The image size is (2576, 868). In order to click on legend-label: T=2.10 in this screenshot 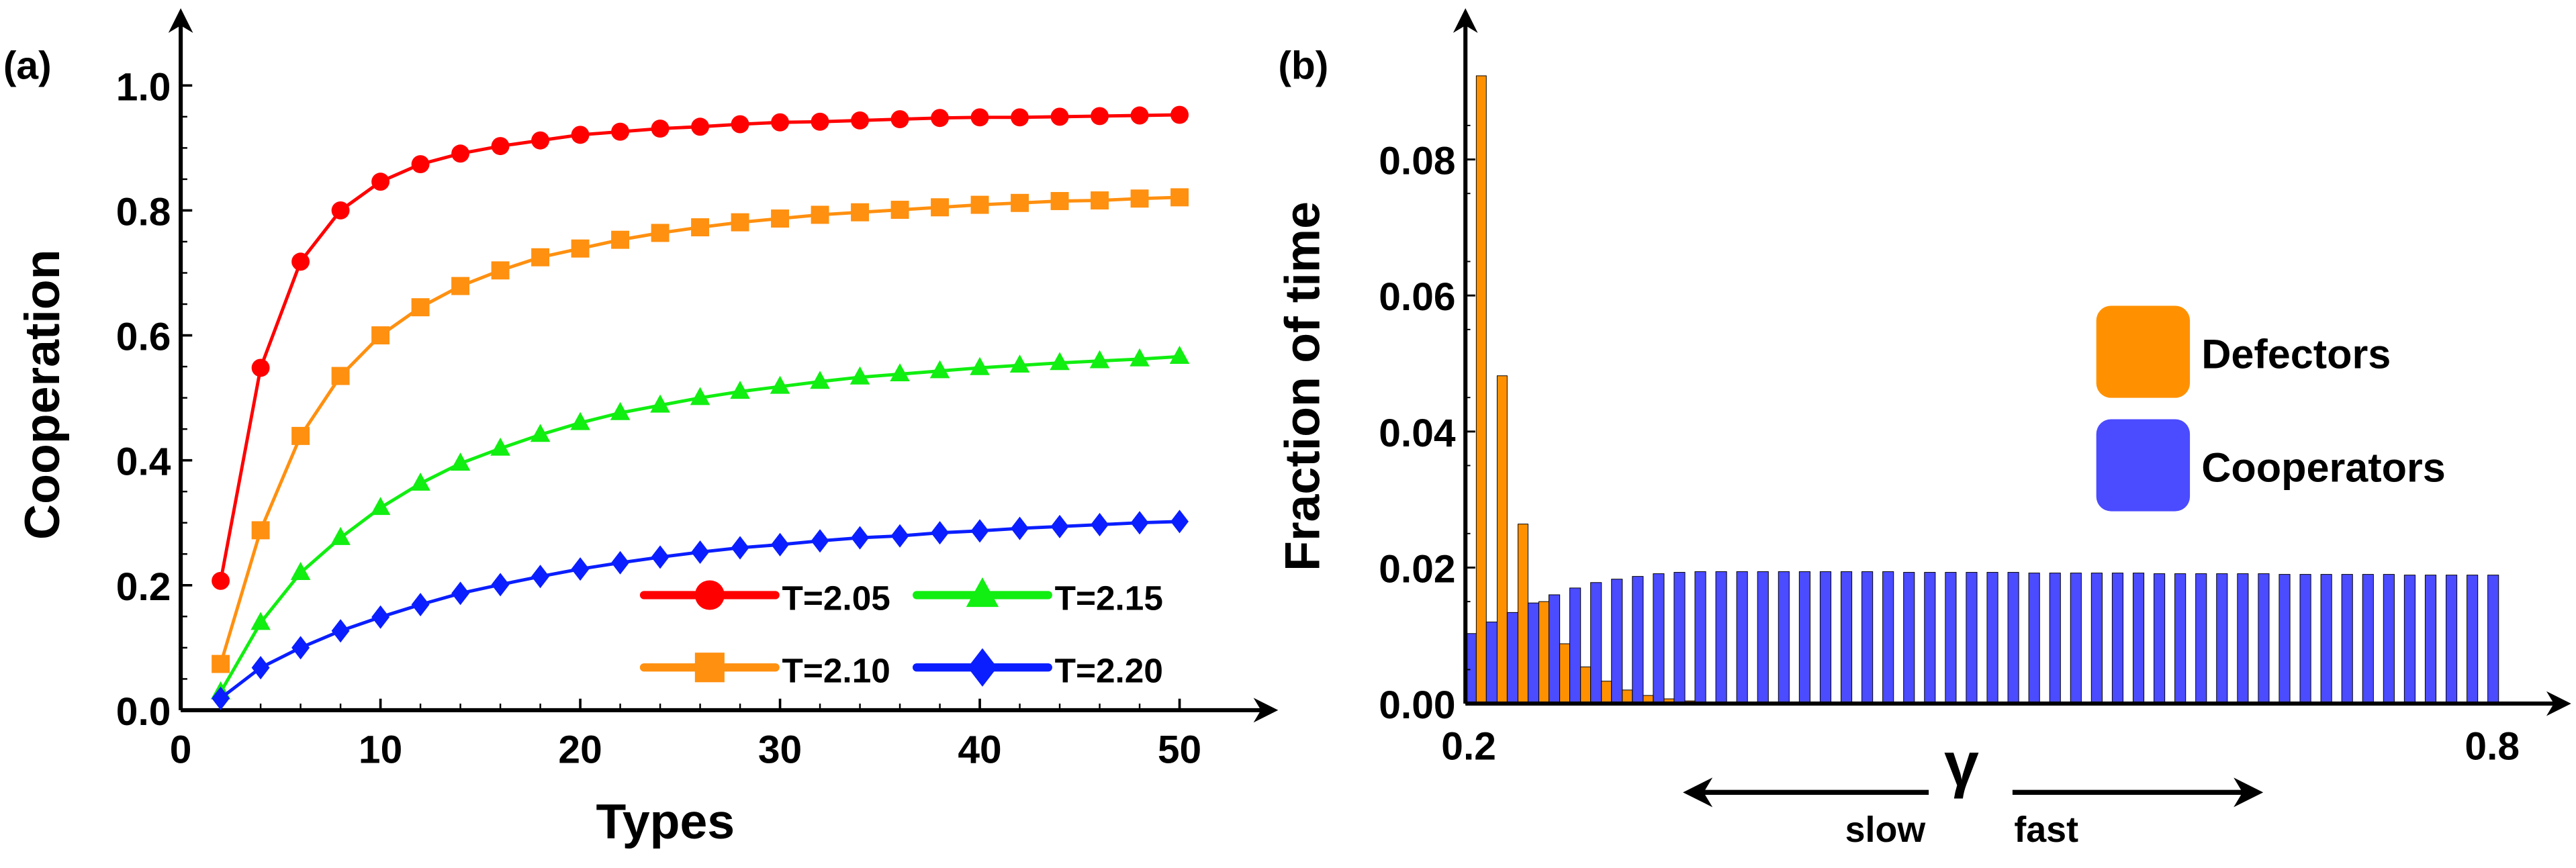, I will do `click(836, 669)`.